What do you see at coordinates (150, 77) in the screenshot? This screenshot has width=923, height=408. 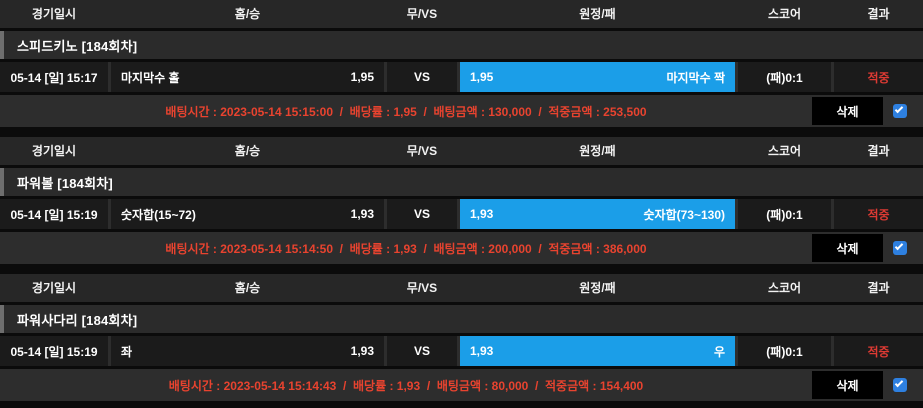 I see `home-pick-label: 마지막수 홀` at bounding box center [150, 77].